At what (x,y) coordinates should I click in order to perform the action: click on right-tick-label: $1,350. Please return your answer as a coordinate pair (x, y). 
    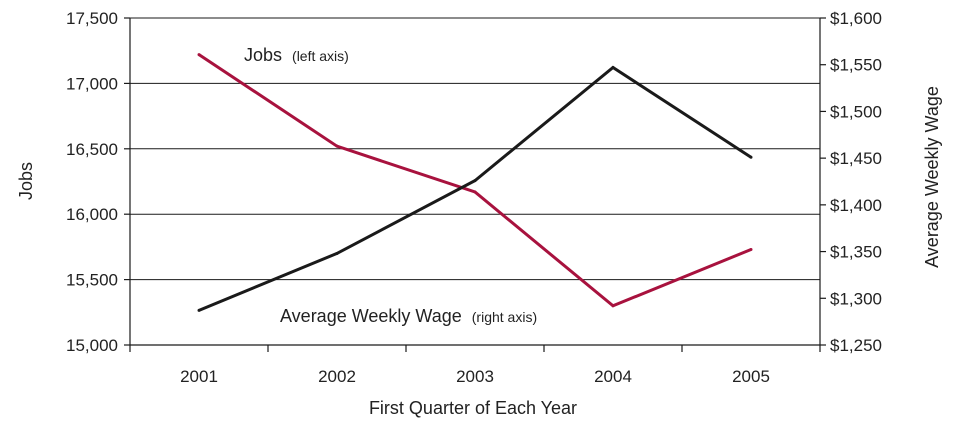
    Looking at the image, I should click on (856, 252).